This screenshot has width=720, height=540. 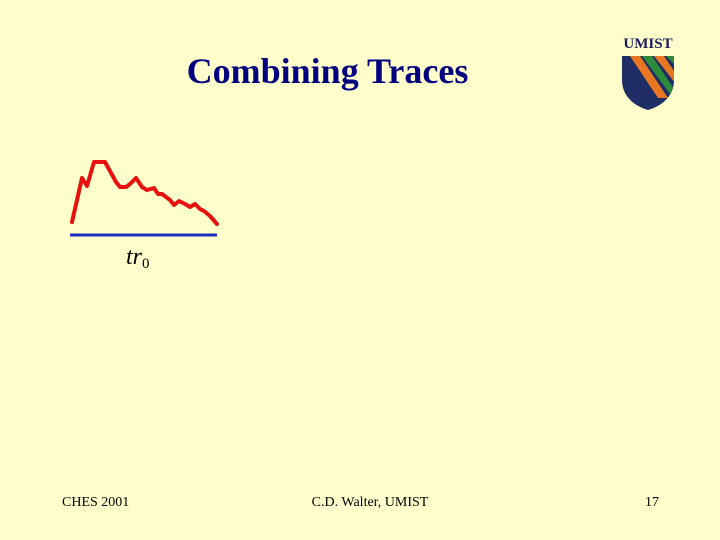 What do you see at coordinates (134, 257) in the screenshot?
I see `trace-label-base: tr` at bounding box center [134, 257].